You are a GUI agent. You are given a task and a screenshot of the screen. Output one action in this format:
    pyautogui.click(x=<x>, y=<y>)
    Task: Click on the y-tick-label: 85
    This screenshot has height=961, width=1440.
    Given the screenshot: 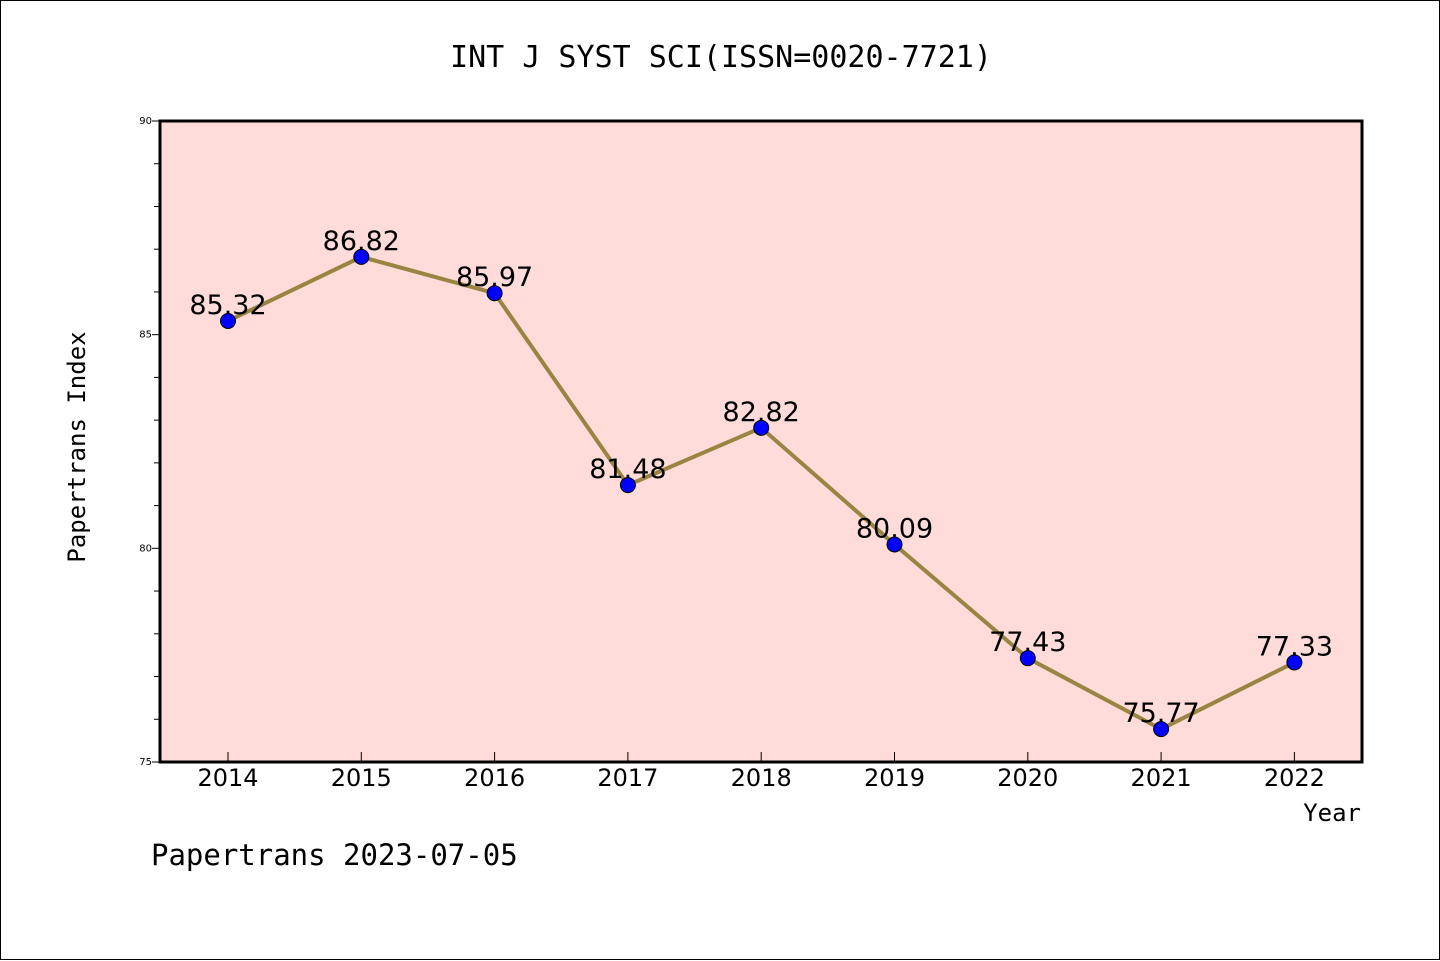 What is the action you would take?
    pyautogui.click(x=145, y=335)
    